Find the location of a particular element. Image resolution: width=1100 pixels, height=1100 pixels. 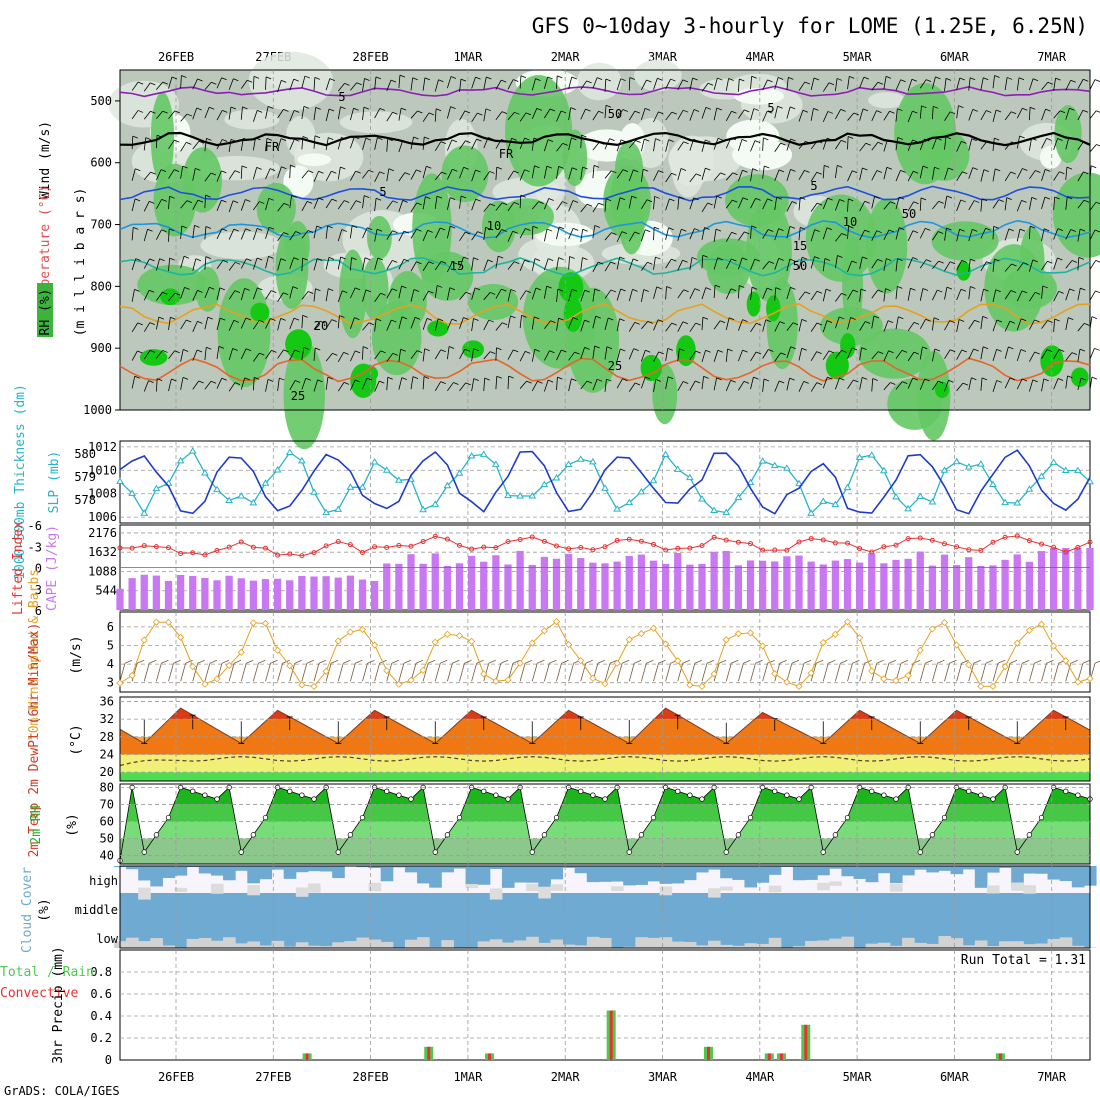

bottom-date-label: 1MAR is located at coordinates (468, 1077).